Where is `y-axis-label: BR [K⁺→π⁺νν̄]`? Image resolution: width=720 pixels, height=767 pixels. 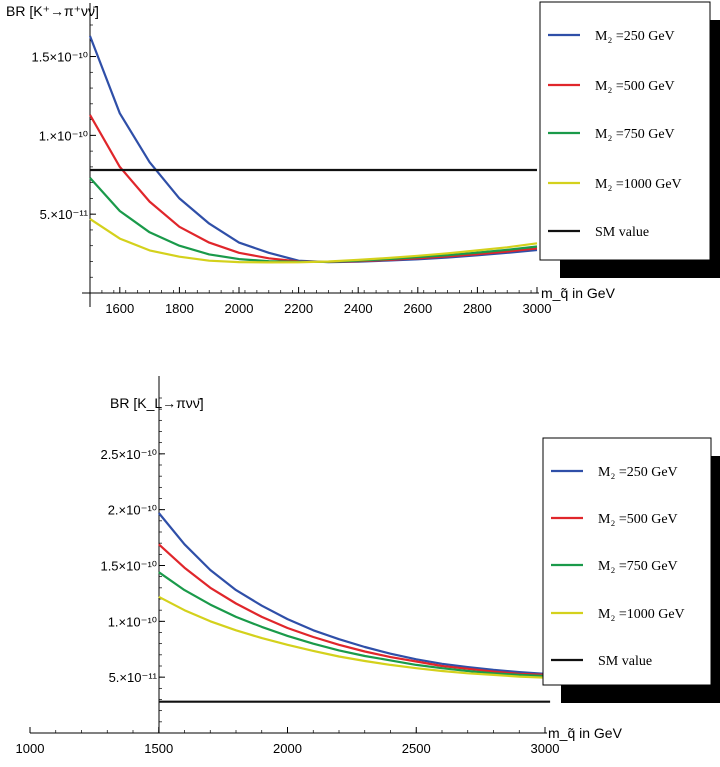 y-axis-label: BR [K⁺→π⁺νν̄] is located at coordinates (52, 11).